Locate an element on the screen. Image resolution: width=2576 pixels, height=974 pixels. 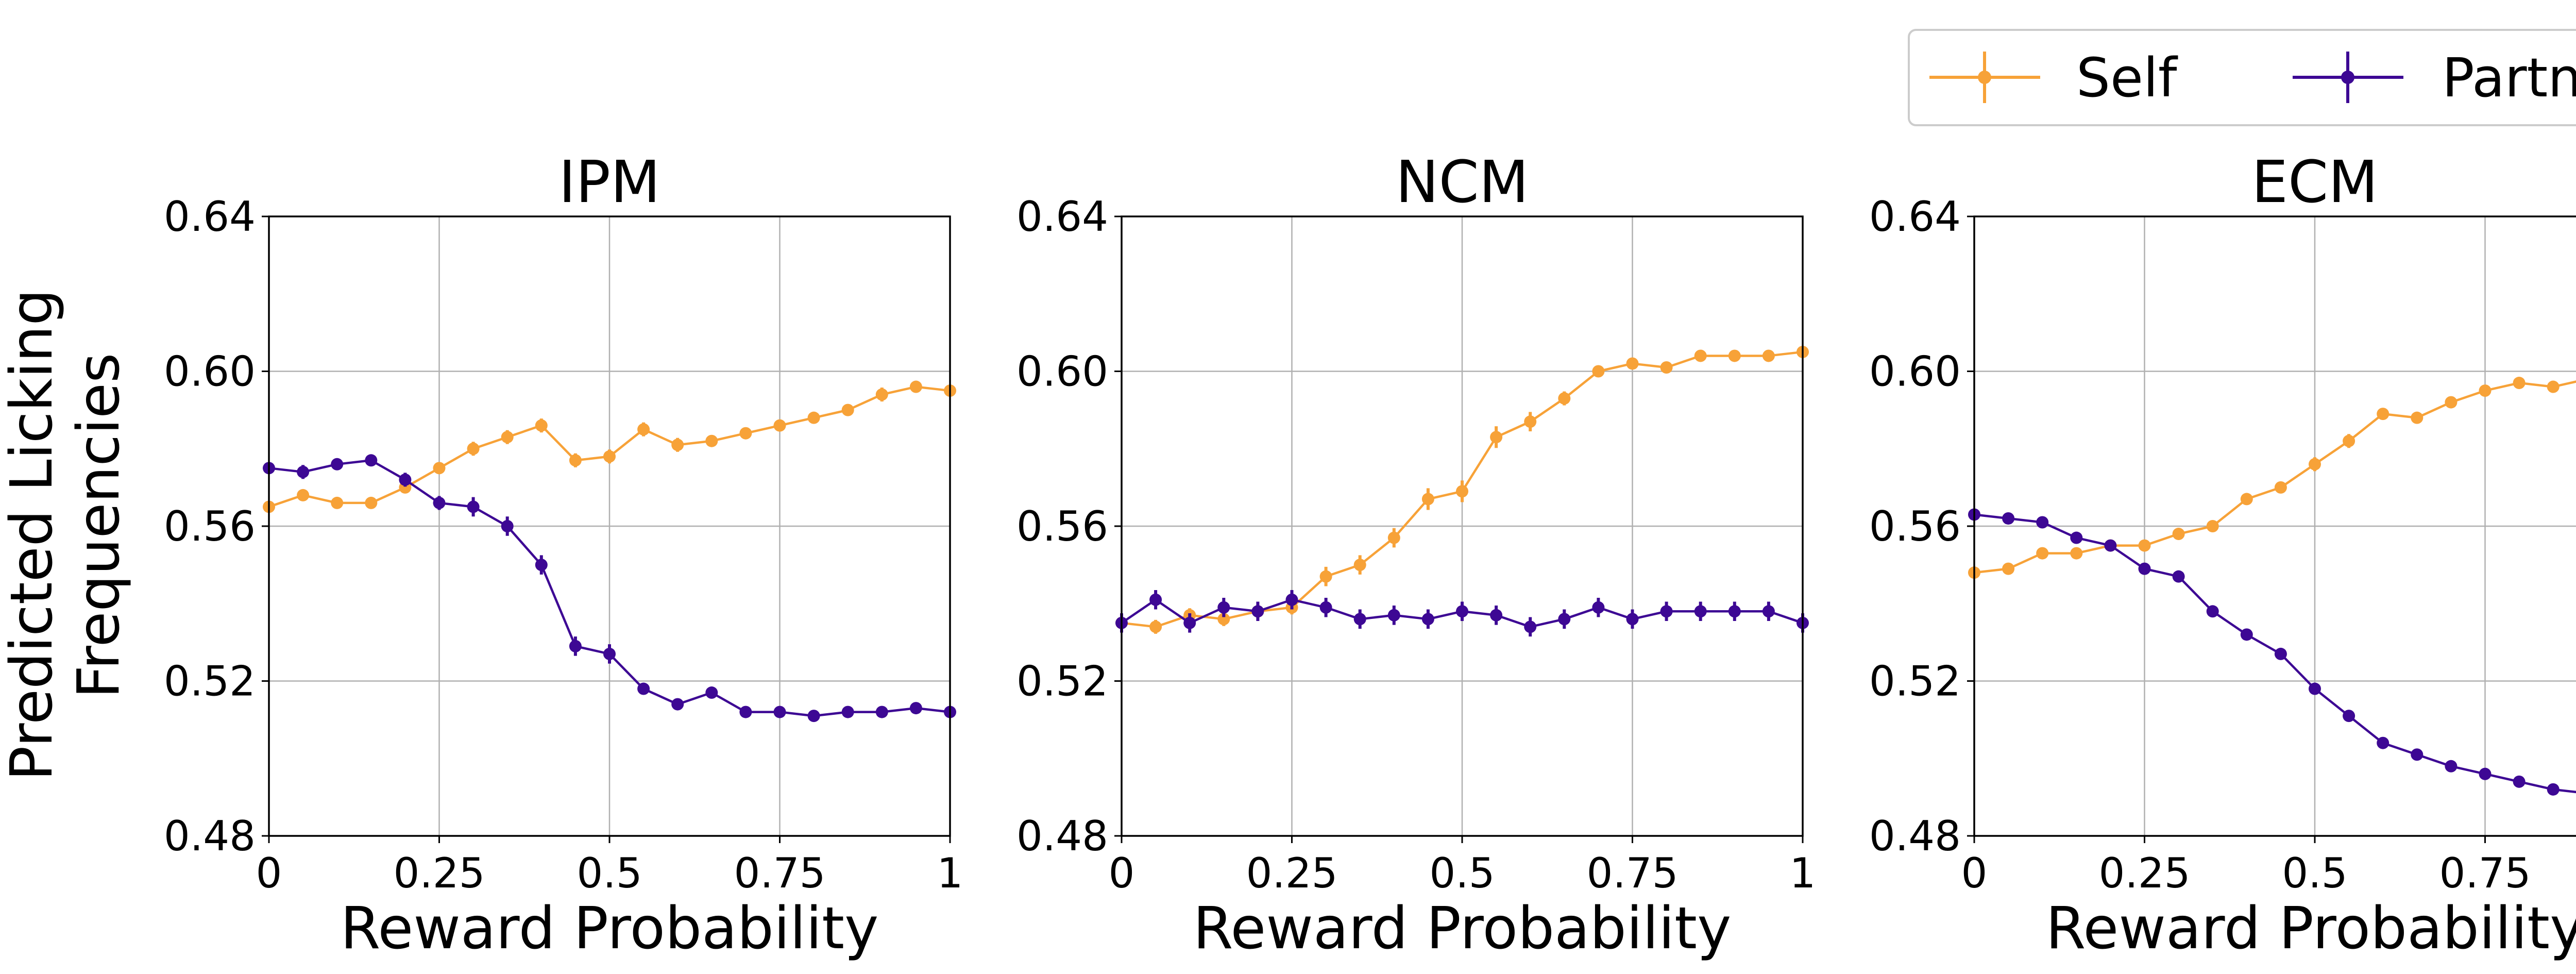
x-tick-label: 0.25 is located at coordinates (2144, 873).